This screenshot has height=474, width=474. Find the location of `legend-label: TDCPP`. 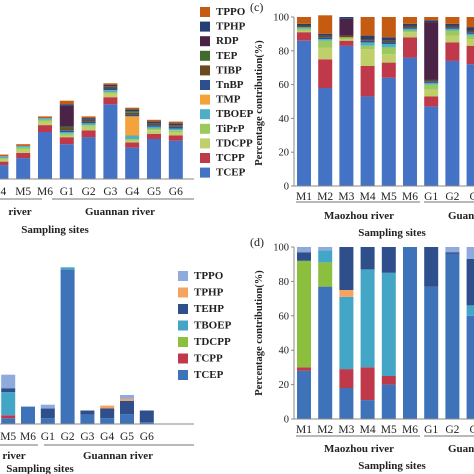

legend-label: TDCPP is located at coordinates (212, 342).